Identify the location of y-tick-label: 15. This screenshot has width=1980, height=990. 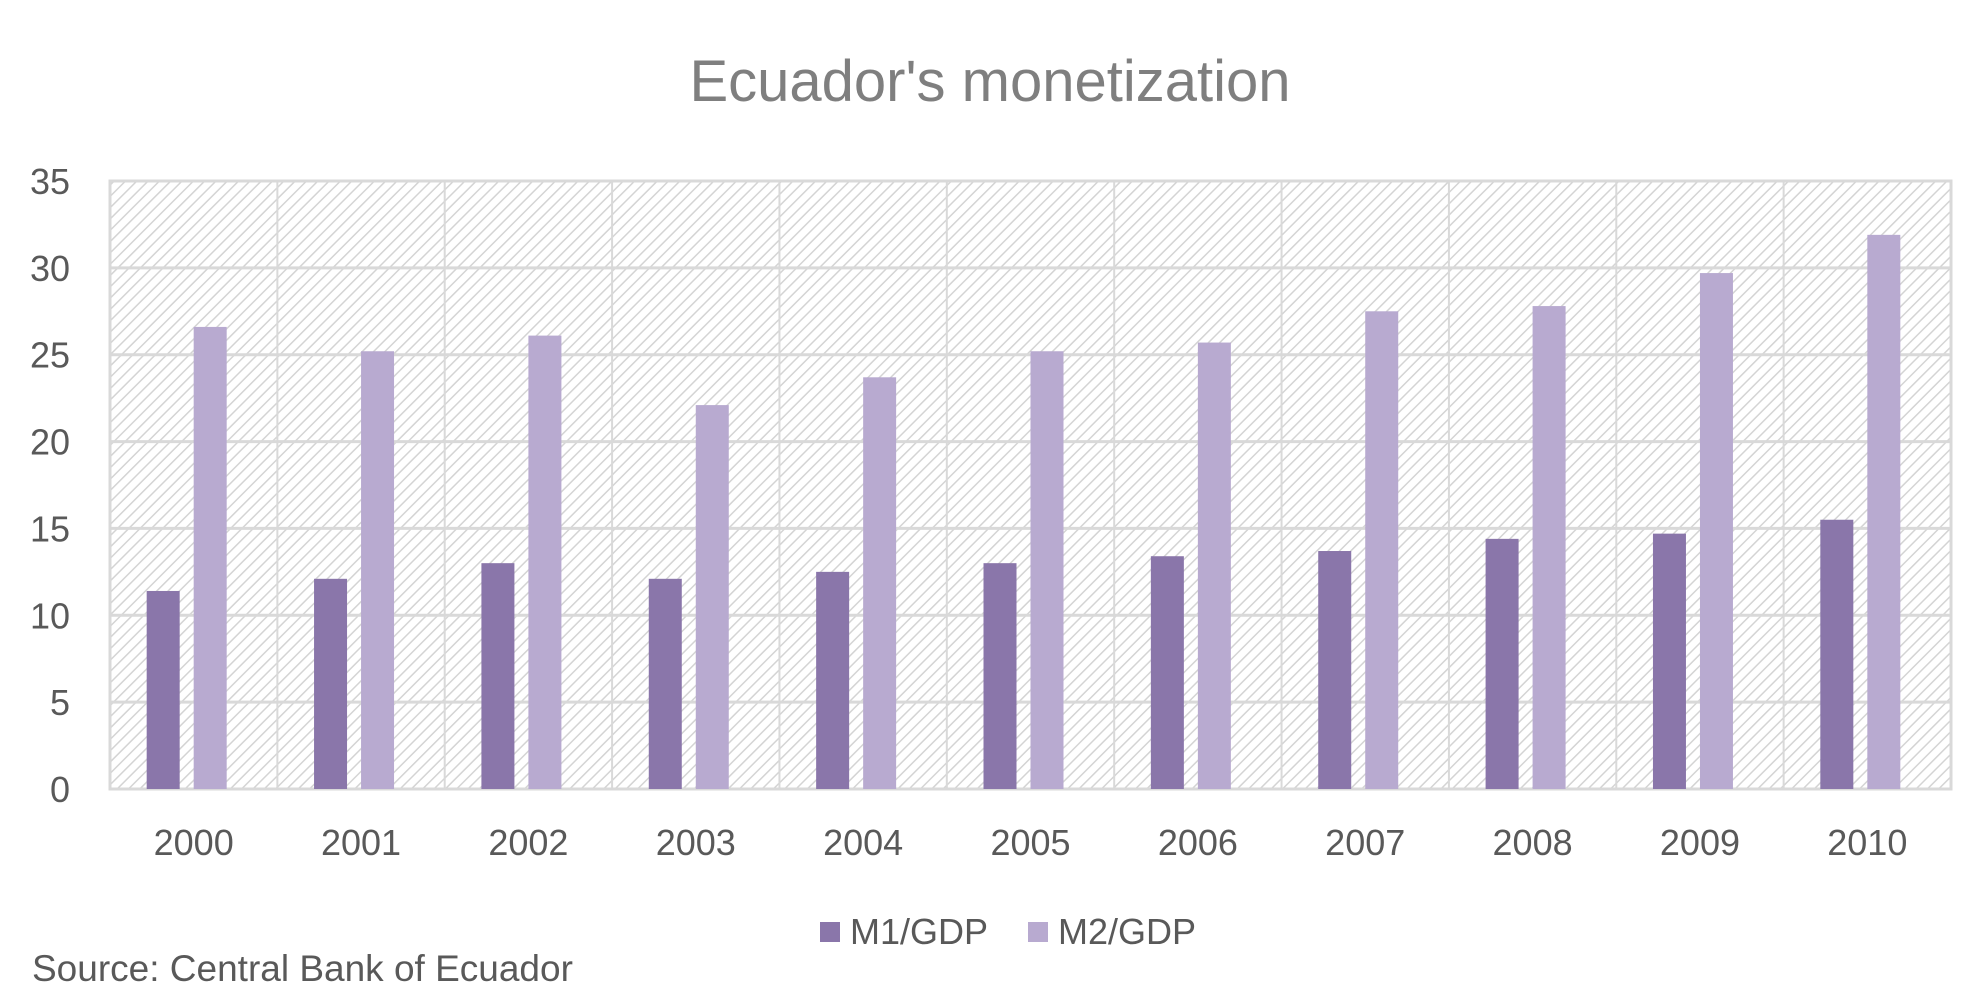
(50, 528).